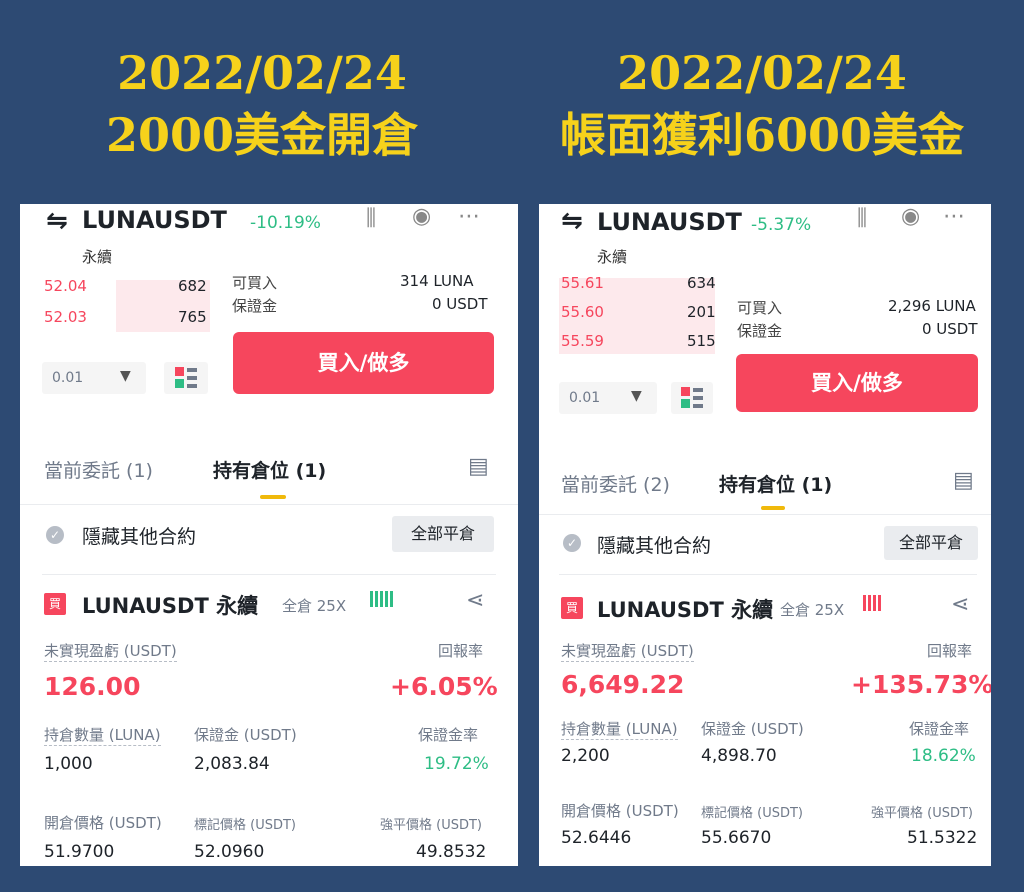  What do you see at coordinates (444, 686) in the screenshot?
I see `roe-value: +6.05%` at bounding box center [444, 686].